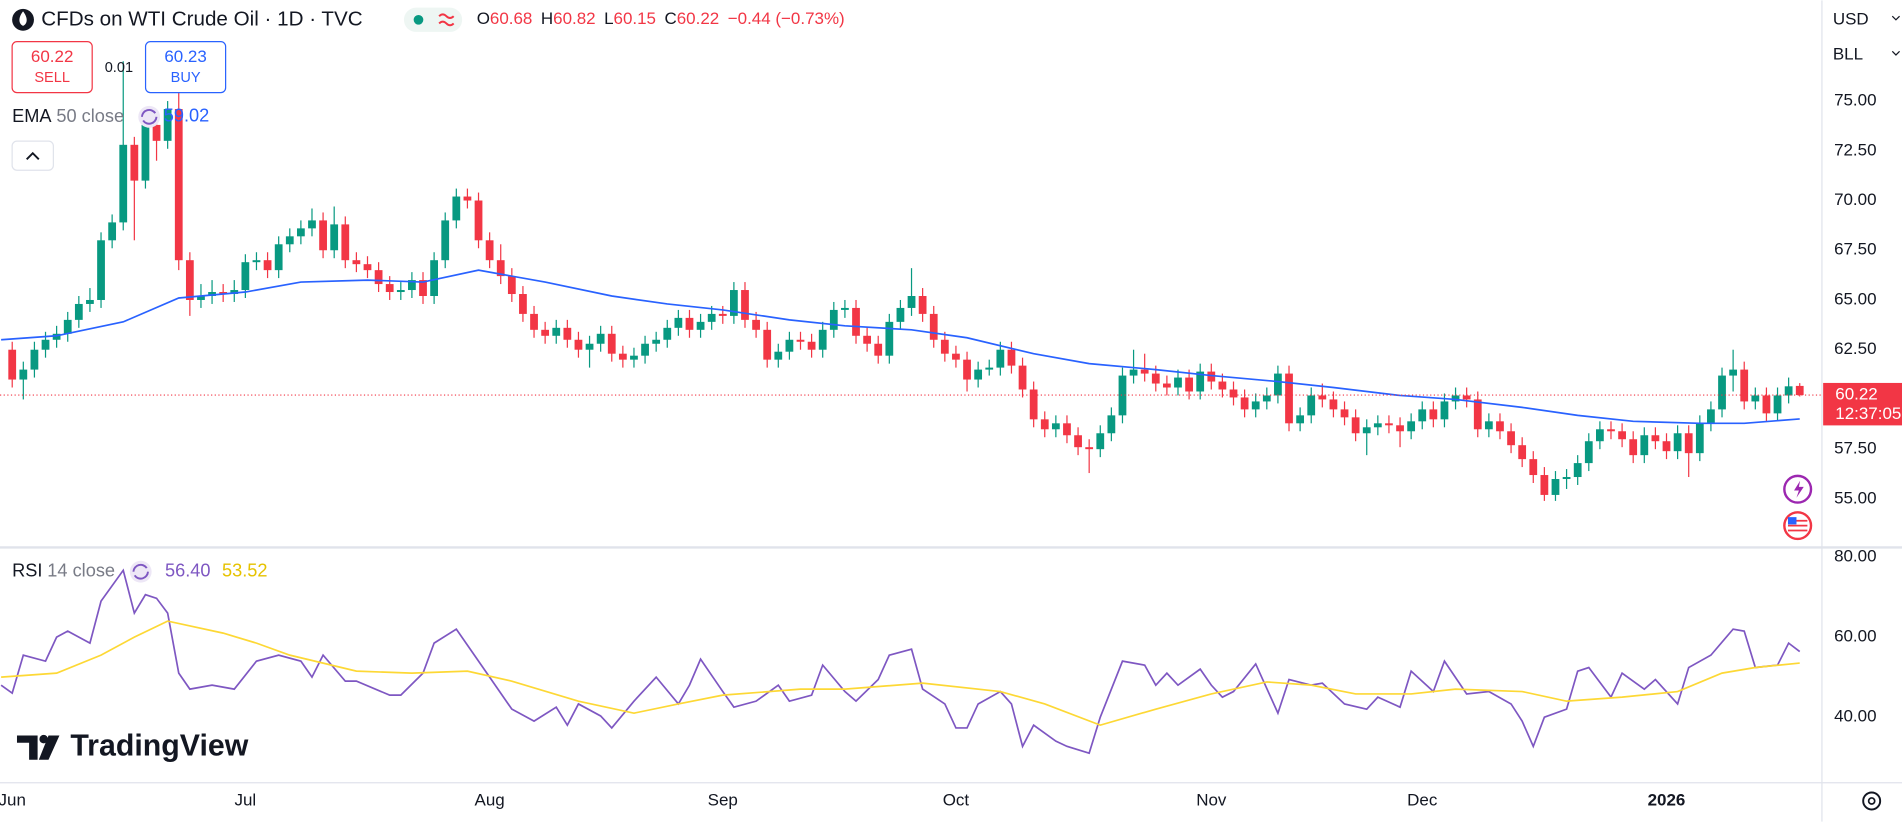 This screenshot has height=822, width=1902. I want to click on unit-selector: BLL, so click(1848, 53).